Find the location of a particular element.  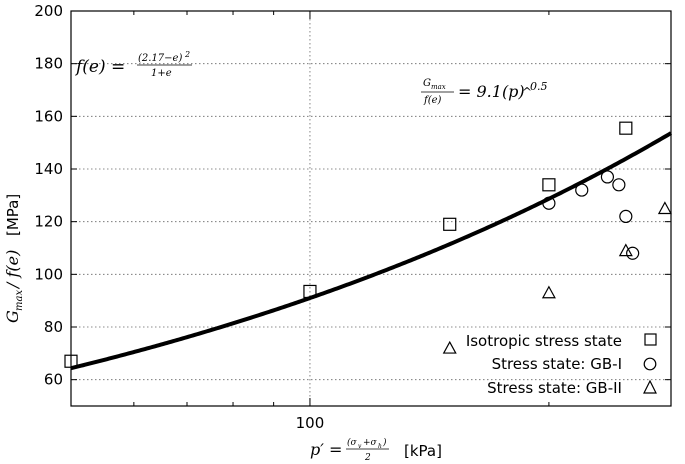

svg-text: = 9.1(p) is located at coordinates (491, 91).